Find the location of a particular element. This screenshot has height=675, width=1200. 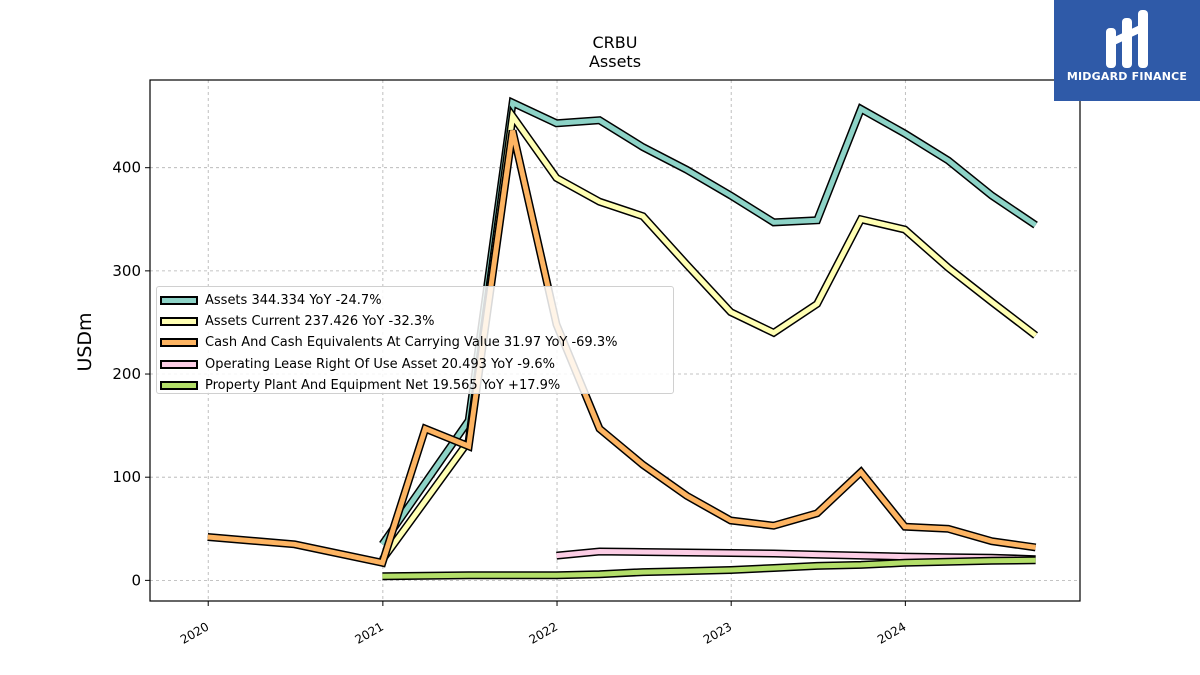

x-tick-label: 2023 is located at coordinates (717, 632).